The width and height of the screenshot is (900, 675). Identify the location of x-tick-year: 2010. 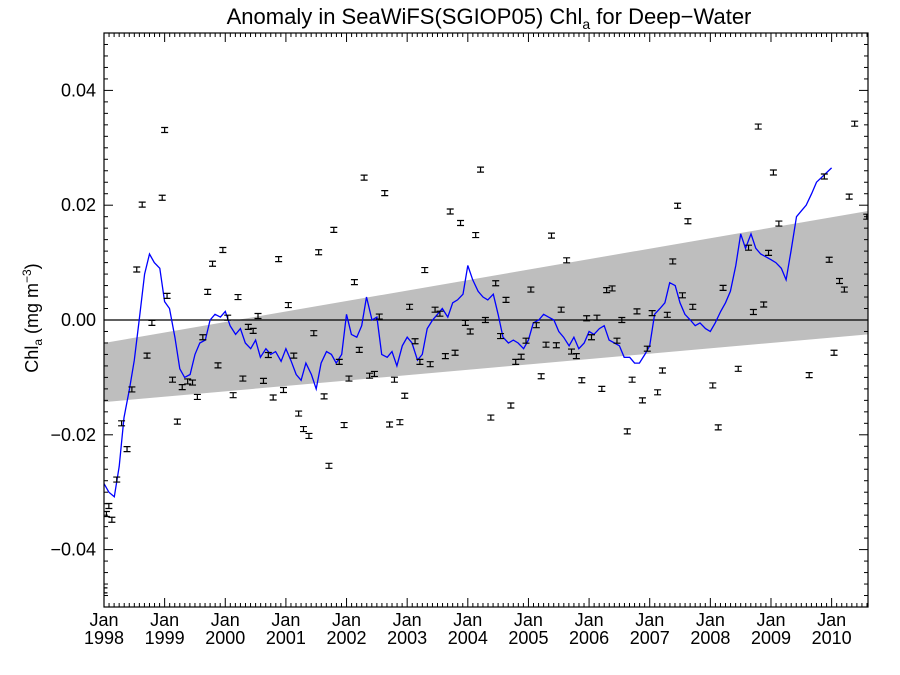
(832, 638).